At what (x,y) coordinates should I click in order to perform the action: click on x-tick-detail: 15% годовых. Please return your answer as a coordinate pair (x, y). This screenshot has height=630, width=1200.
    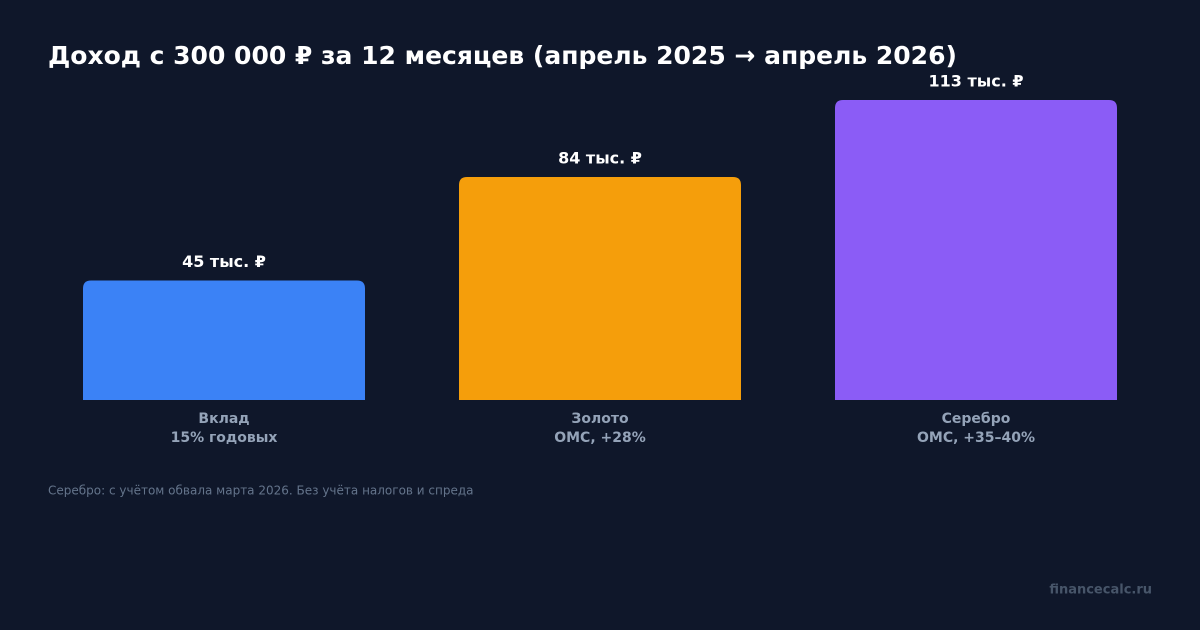
    Looking at the image, I should click on (224, 438).